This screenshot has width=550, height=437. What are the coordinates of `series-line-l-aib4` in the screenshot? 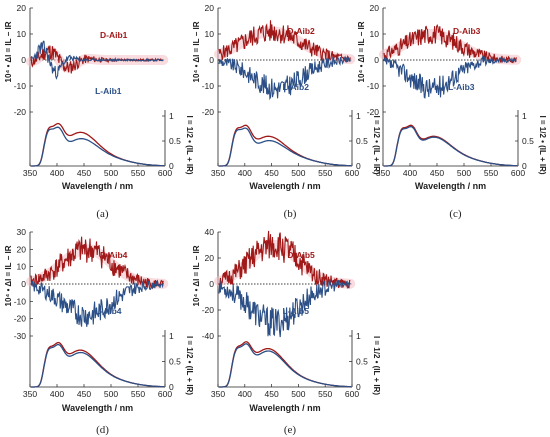 It's located at (97, 303).